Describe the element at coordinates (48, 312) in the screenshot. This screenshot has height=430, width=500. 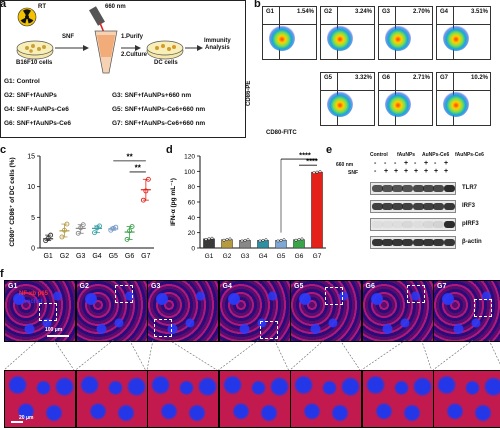
I see `zoom-region-box` at that location.